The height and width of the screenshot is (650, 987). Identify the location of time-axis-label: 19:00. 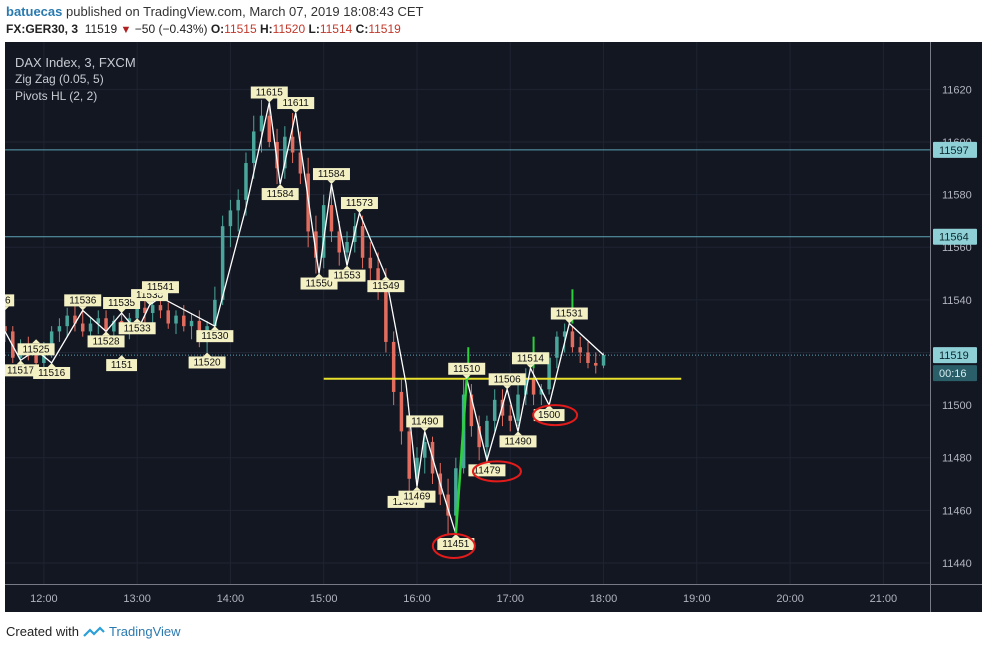
(697, 599).